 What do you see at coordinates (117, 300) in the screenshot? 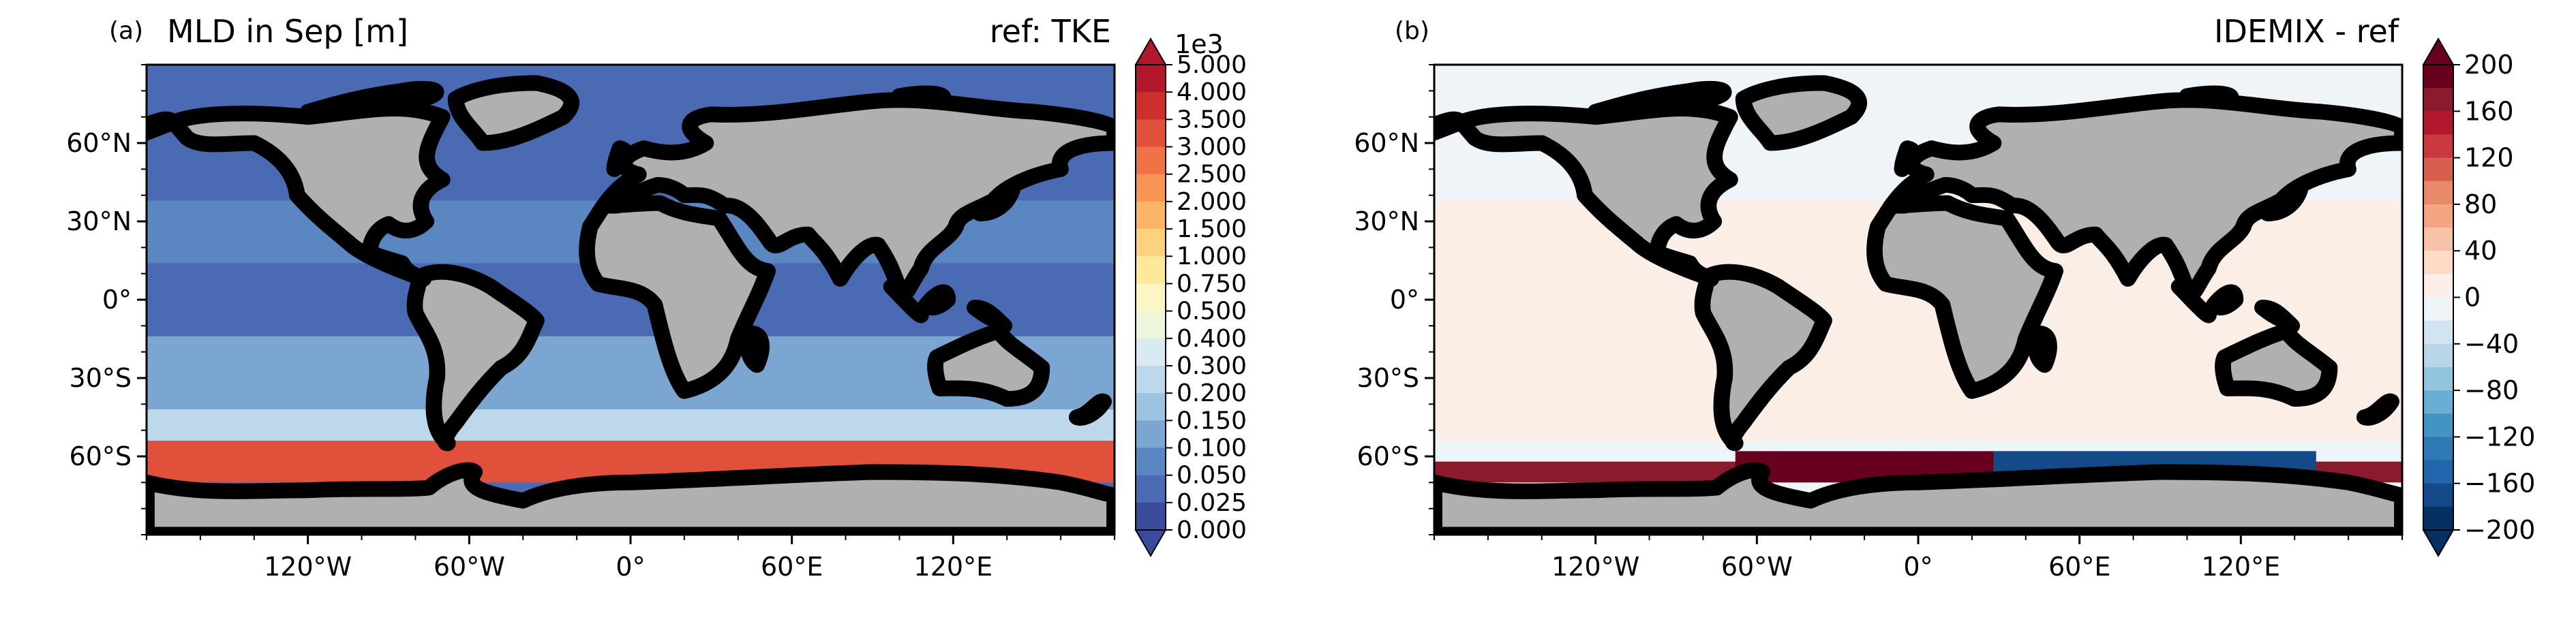
I see `y-tick-label: 0°` at bounding box center [117, 300].